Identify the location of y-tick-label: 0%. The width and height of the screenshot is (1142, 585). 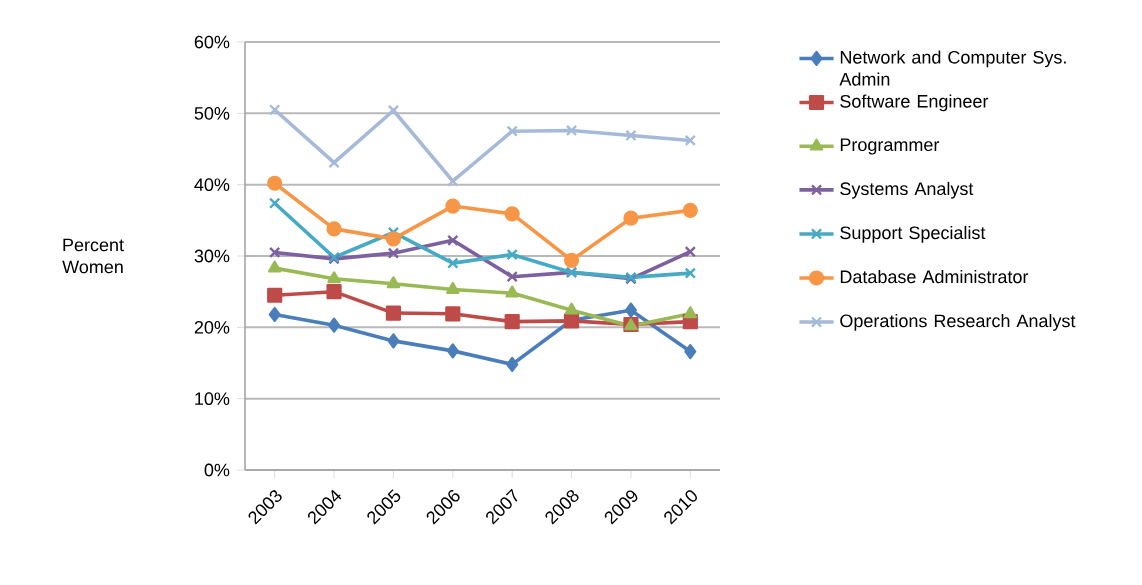
(217, 470).